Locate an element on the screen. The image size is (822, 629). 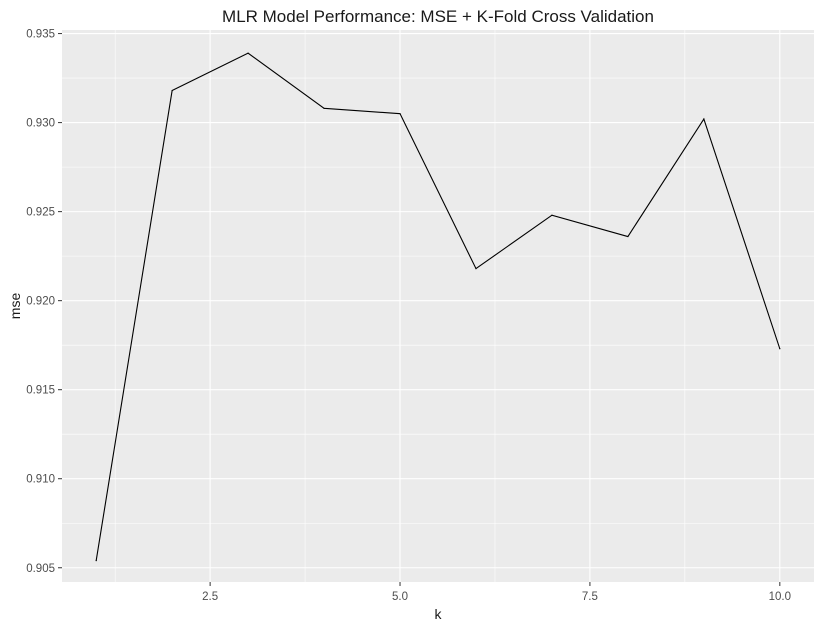
x-tick-label: 10.0 is located at coordinates (780, 597).